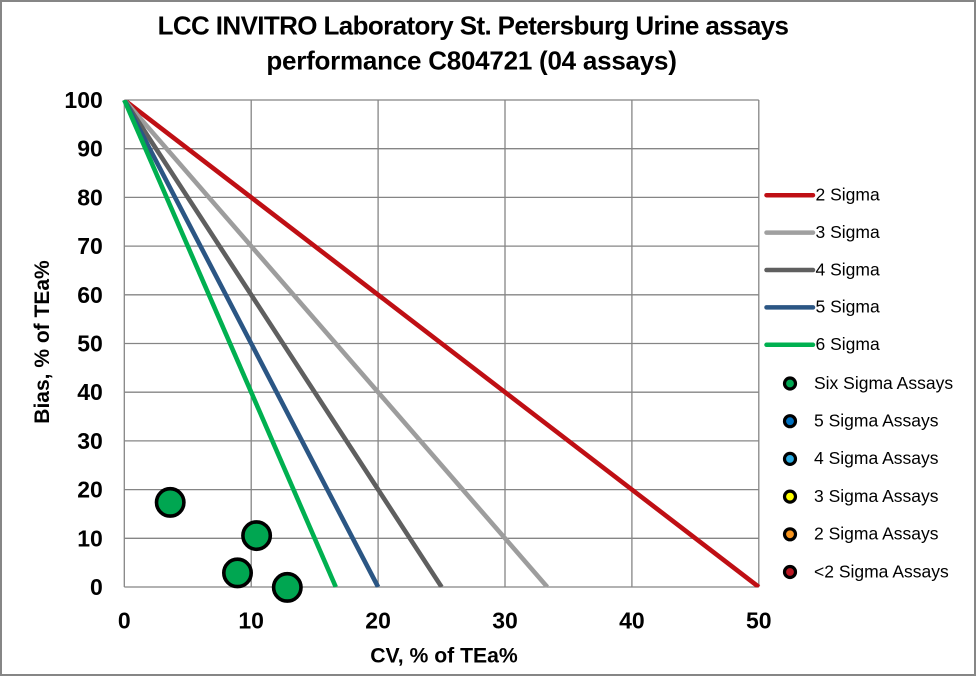 This screenshot has height=676, width=976. Describe the element at coordinates (83, 100) in the screenshot. I see `svg-text: 100` at that location.